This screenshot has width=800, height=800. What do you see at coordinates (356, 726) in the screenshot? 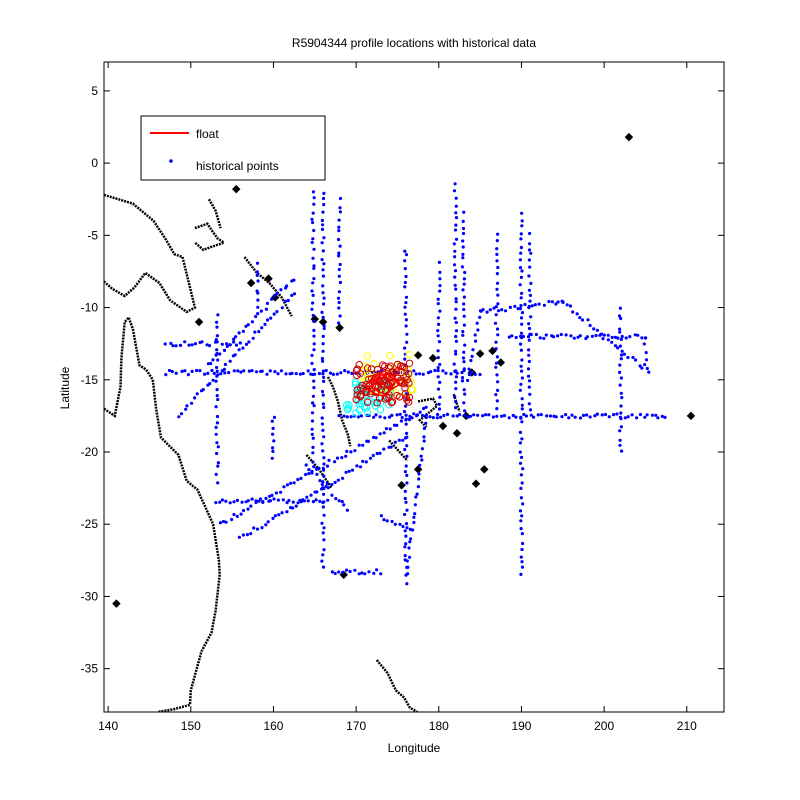
I see `x-tick-label: 170` at bounding box center [356, 726].